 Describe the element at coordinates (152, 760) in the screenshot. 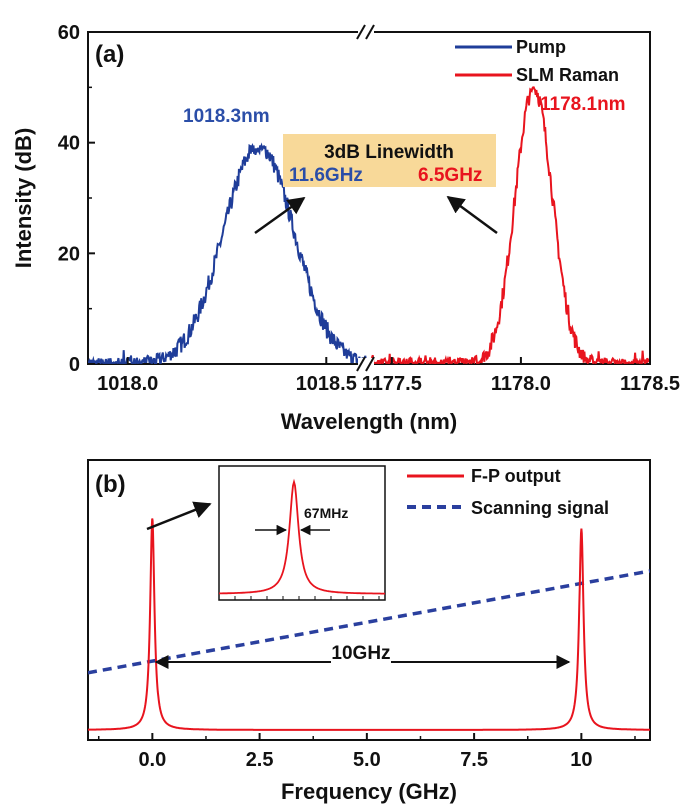

I see `b-xtick-label: 0.0` at that location.